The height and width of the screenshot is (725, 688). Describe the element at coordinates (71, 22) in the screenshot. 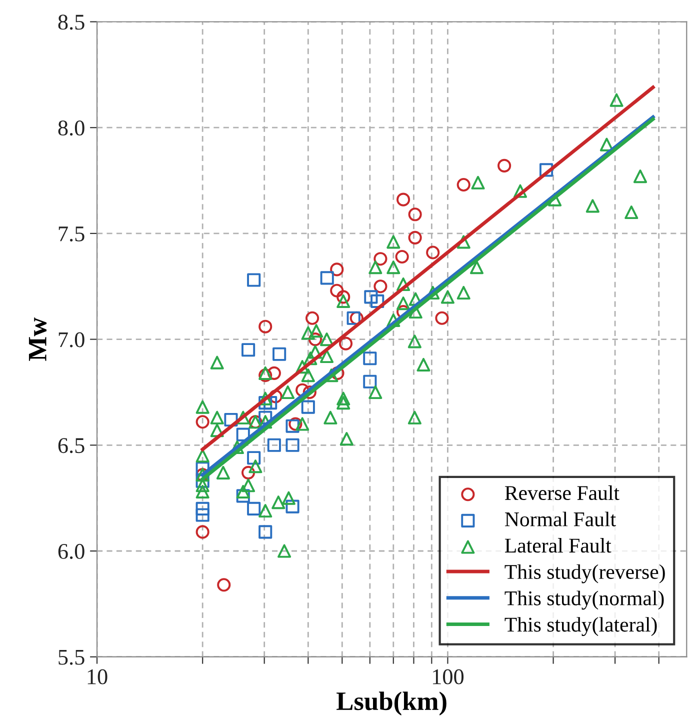

I see `y-tick-label: 8.5` at that location.